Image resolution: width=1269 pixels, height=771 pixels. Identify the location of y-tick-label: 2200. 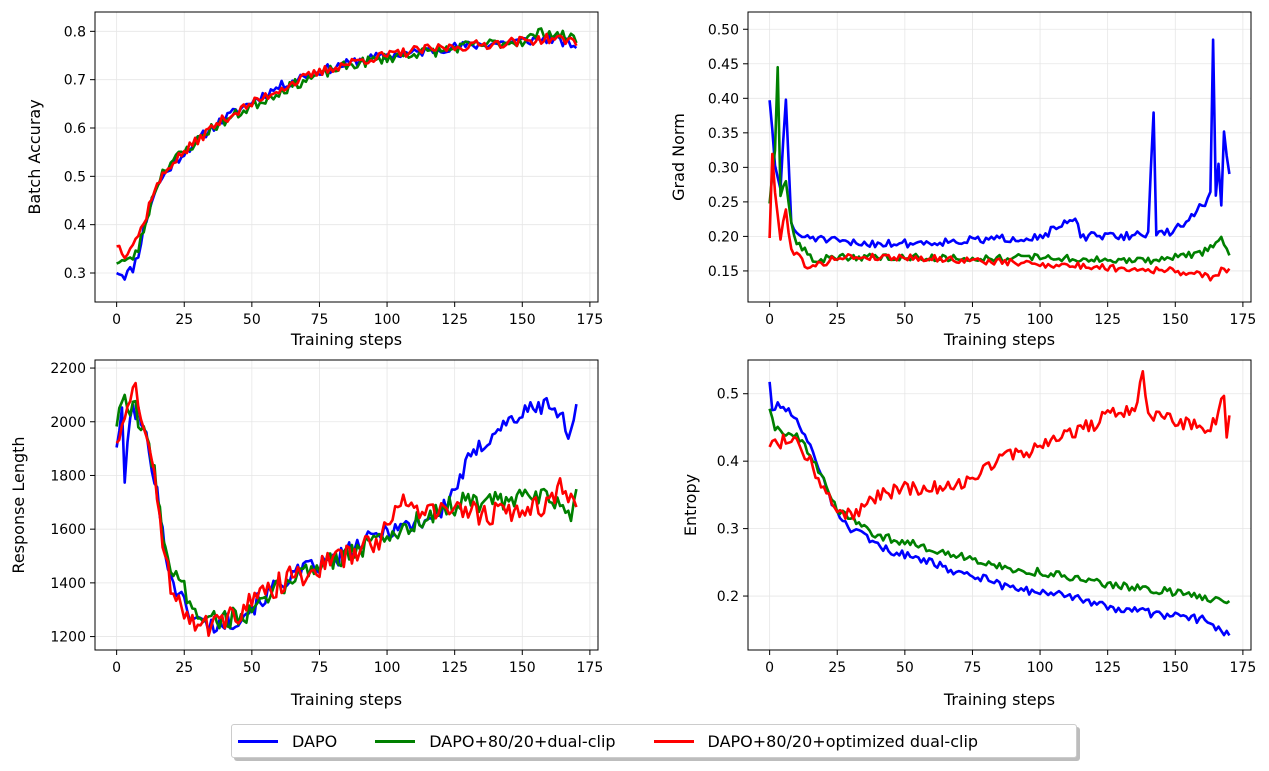
(68, 369).